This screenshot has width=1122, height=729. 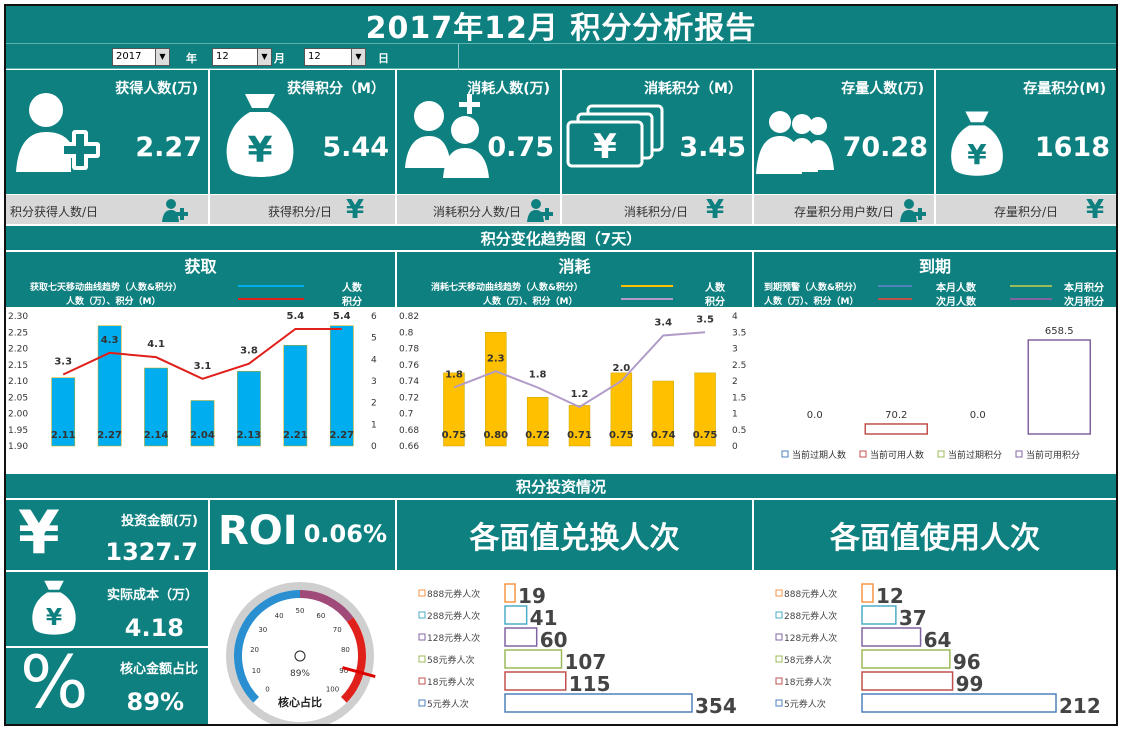 I want to click on y-tick-label: 0.76, so click(x=409, y=366).